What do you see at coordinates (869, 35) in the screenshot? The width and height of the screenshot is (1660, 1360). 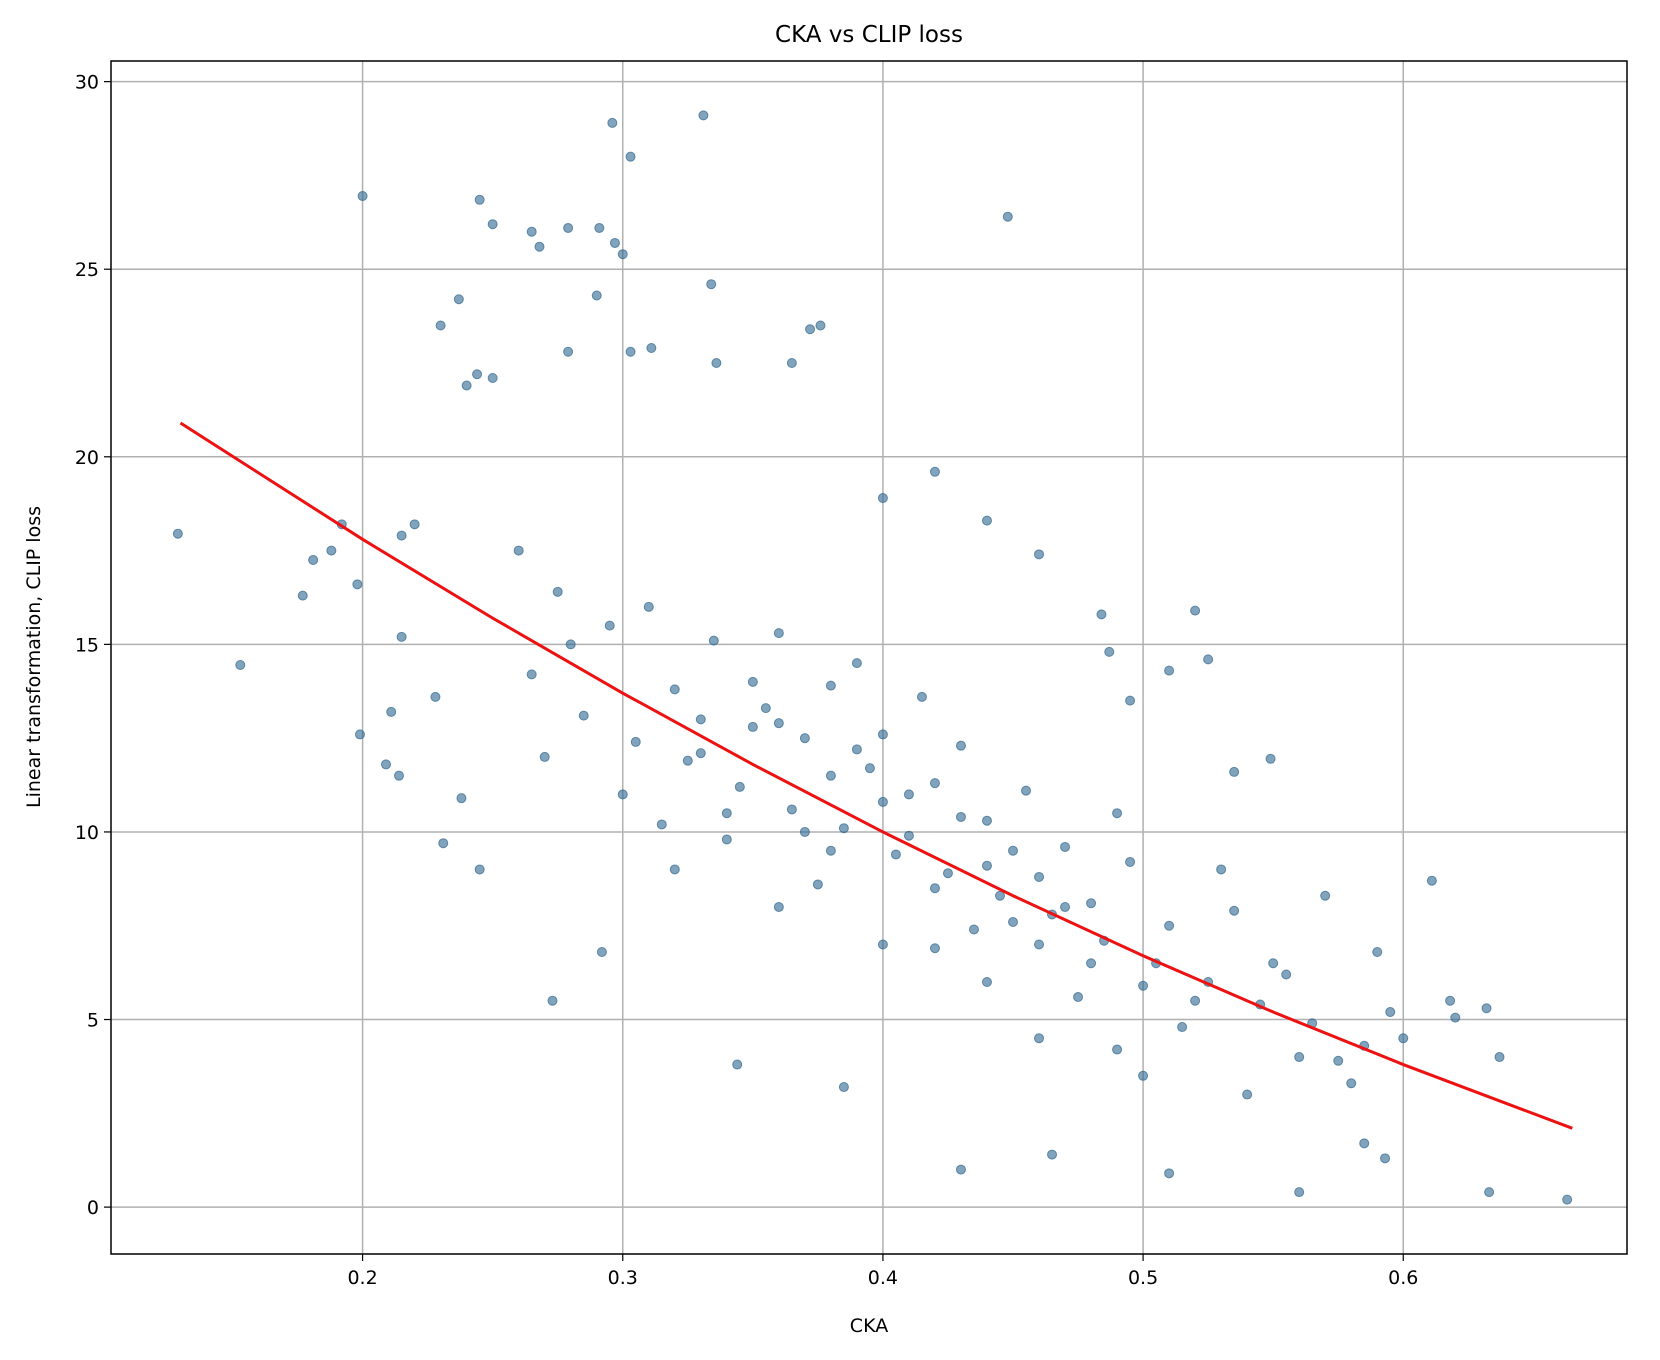 I see `chart-title: CKA vs CLIP loss` at bounding box center [869, 35].